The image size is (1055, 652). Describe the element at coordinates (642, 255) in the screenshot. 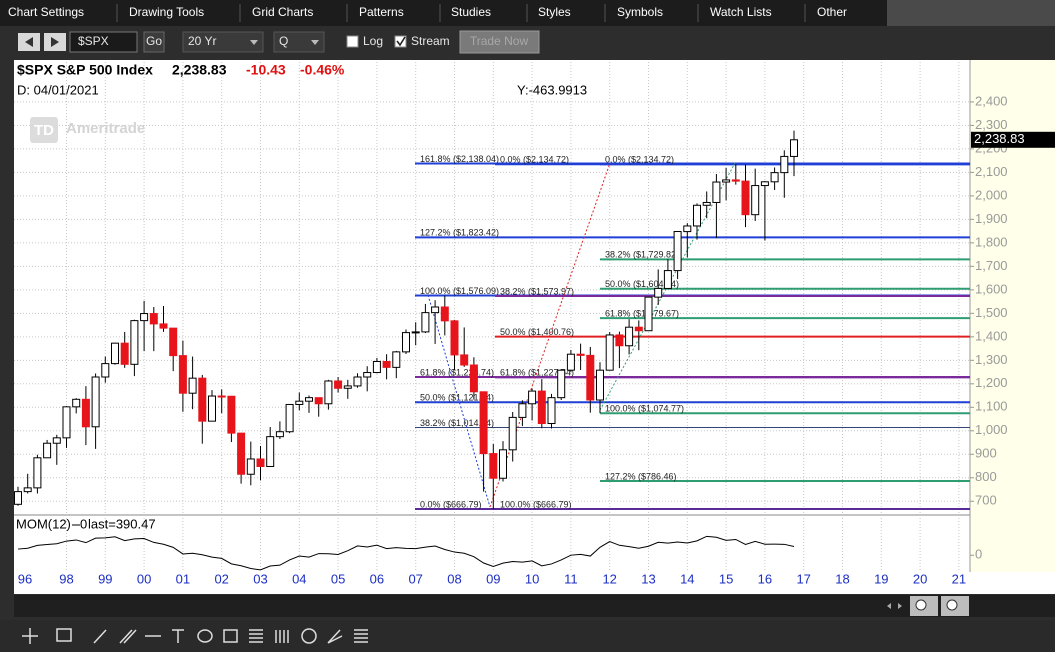

I see `fib-label: 38.2% ($1,729.82)` at that location.